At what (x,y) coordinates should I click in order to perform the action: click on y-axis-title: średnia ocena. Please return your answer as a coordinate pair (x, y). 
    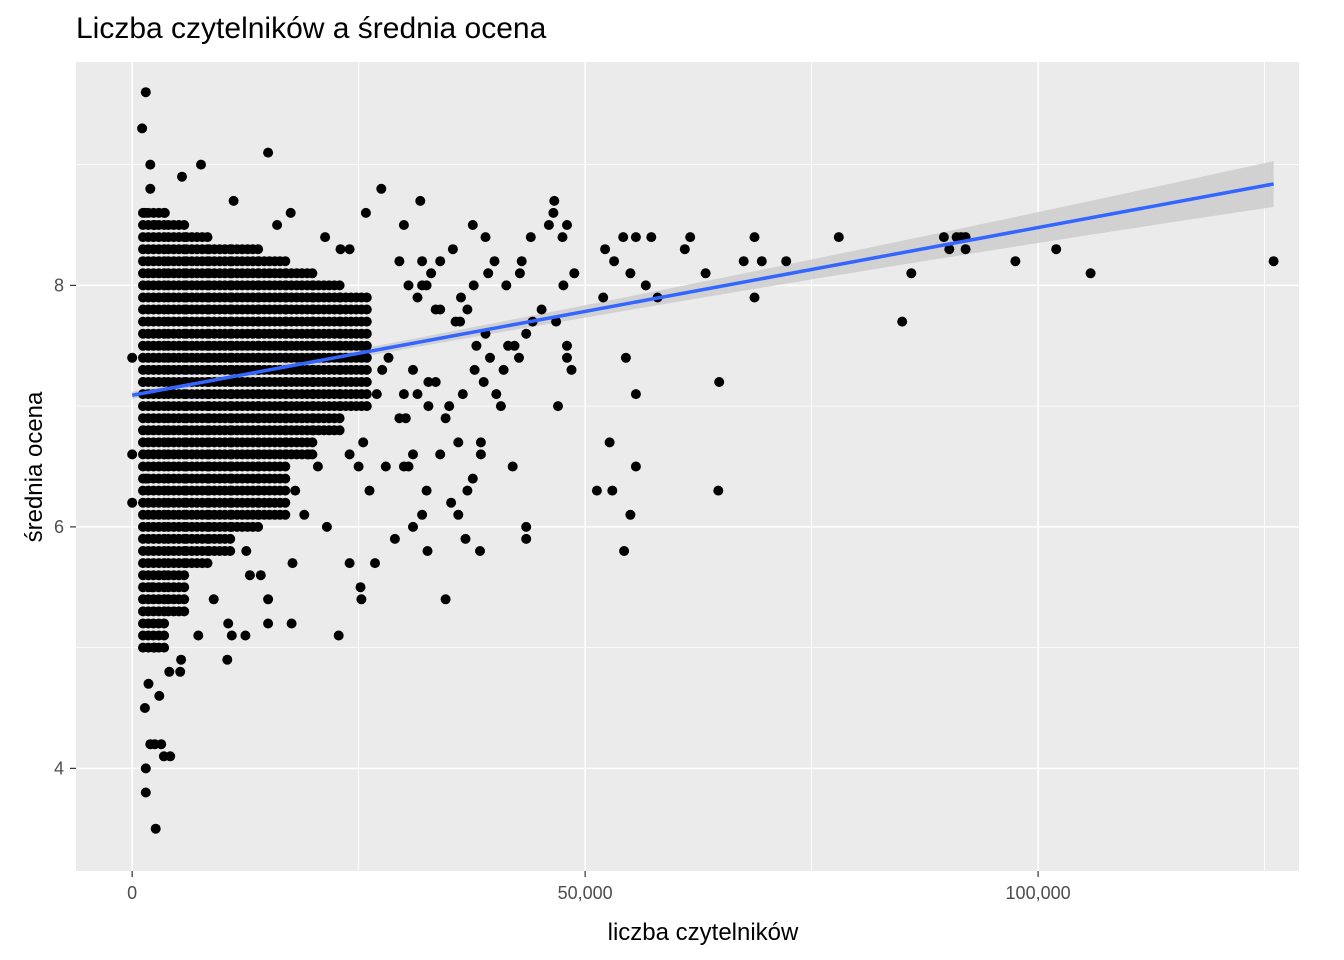
    Looking at the image, I should click on (34, 466).